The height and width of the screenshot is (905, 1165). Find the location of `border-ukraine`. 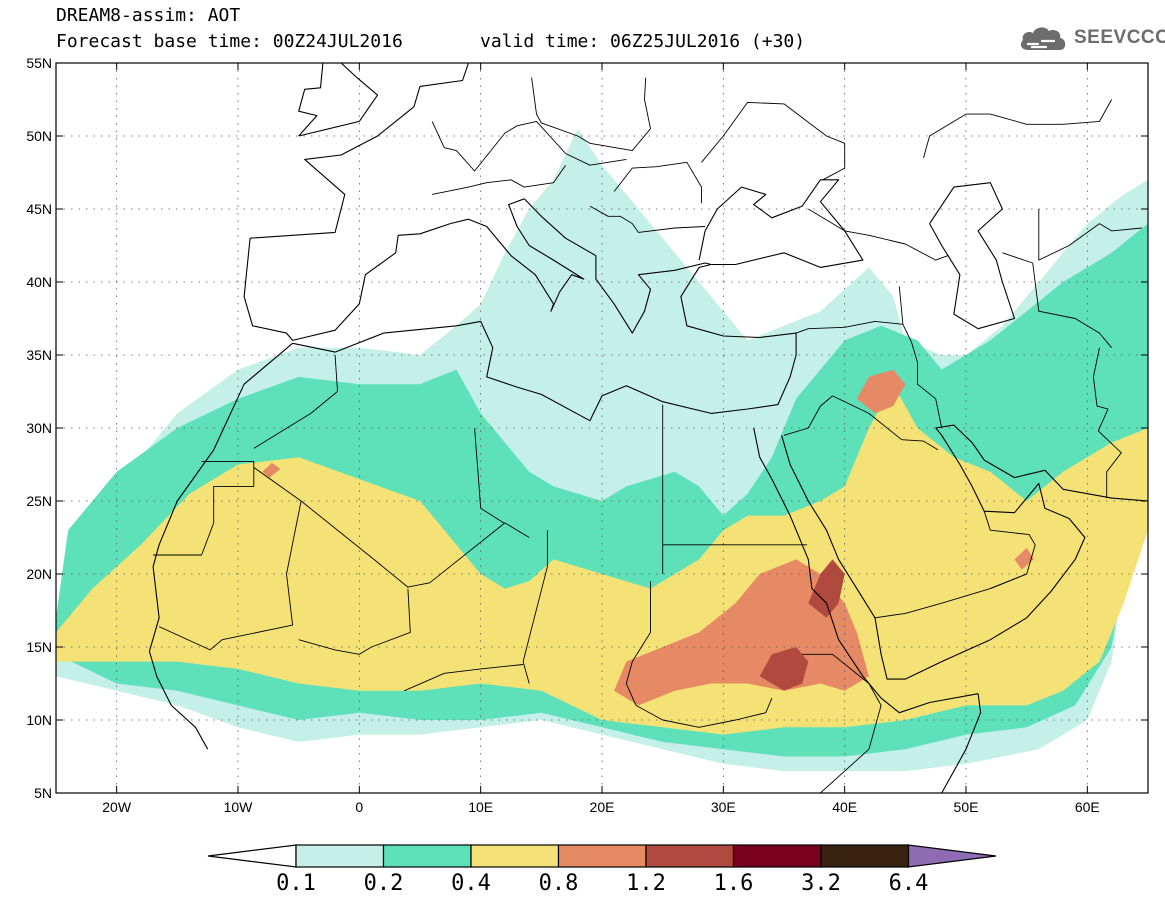

border-ukraine is located at coordinates (773, 141).